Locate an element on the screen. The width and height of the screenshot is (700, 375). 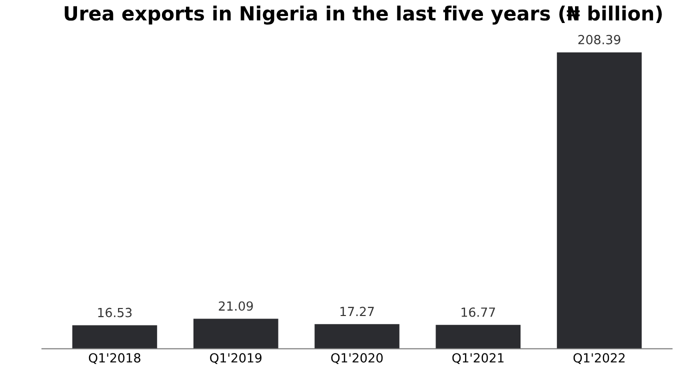
data-label: 16.53 is located at coordinates (115, 313).